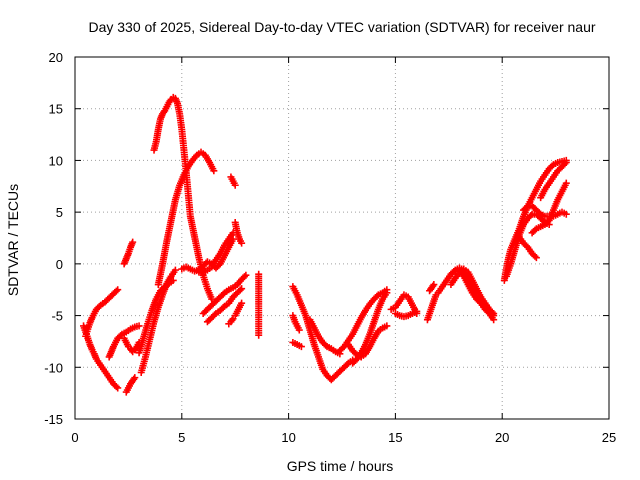  What do you see at coordinates (181, 437) in the screenshot?
I see `x-tick-label: 5` at bounding box center [181, 437].